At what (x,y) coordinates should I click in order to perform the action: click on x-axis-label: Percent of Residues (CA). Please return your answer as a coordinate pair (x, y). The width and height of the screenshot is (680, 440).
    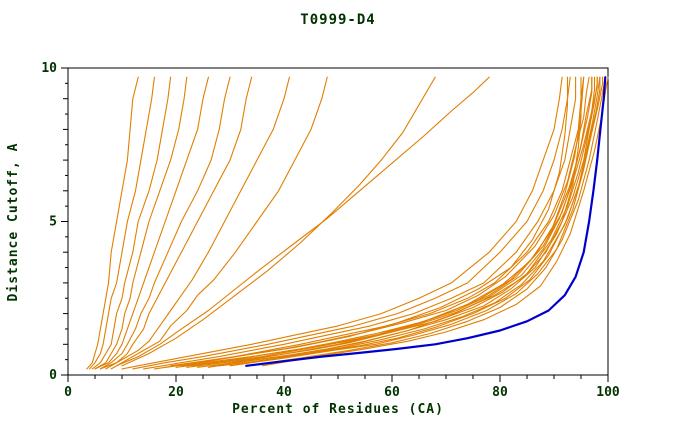
    Looking at the image, I should click on (338, 409).